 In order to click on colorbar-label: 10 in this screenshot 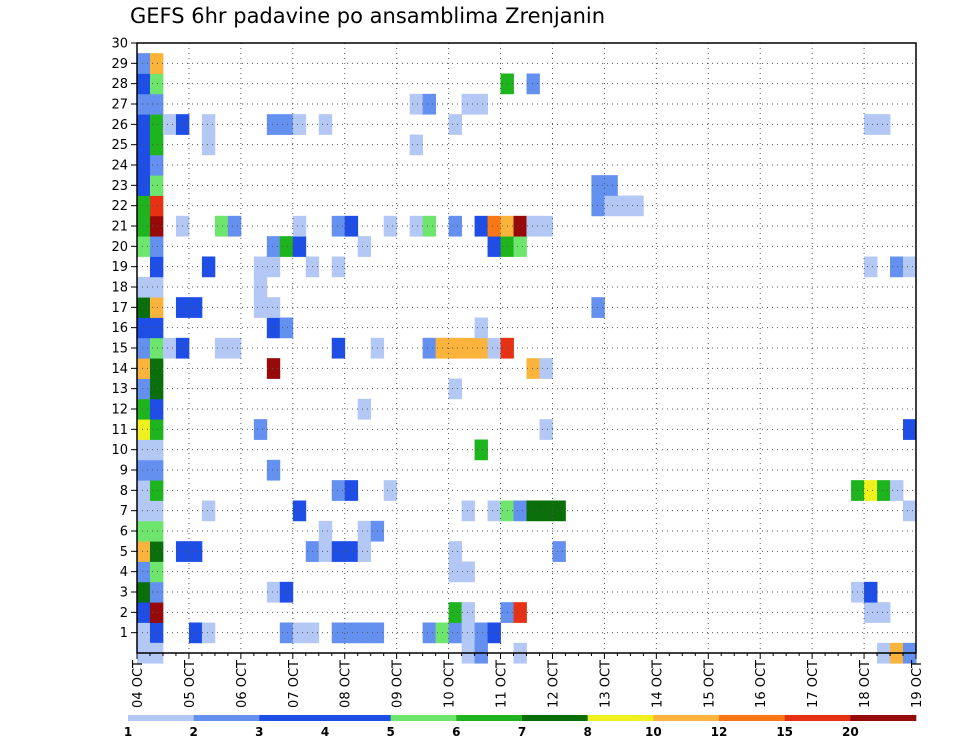, I will do `click(653, 732)`.